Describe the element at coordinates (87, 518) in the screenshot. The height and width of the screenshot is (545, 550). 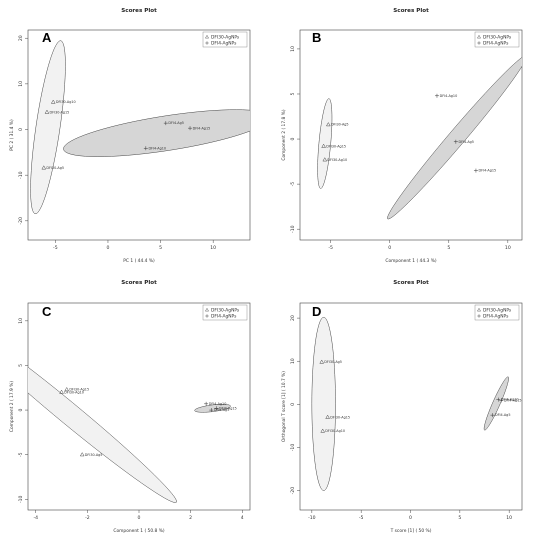
I see `x-tick-label: -2` at that location.